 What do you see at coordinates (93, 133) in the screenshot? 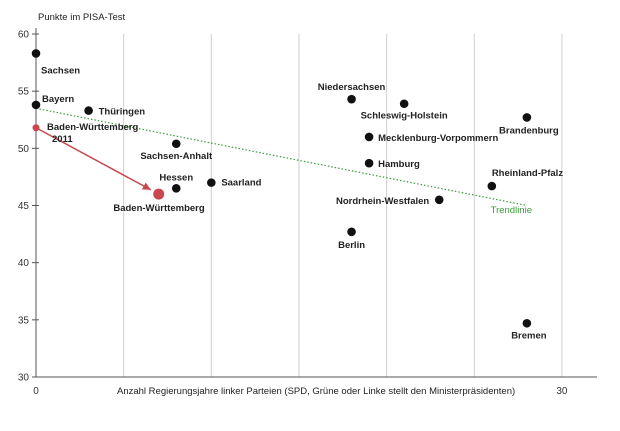
I see `highlight-start-label: Baden-Württemberg 2011` at bounding box center [93, 133].